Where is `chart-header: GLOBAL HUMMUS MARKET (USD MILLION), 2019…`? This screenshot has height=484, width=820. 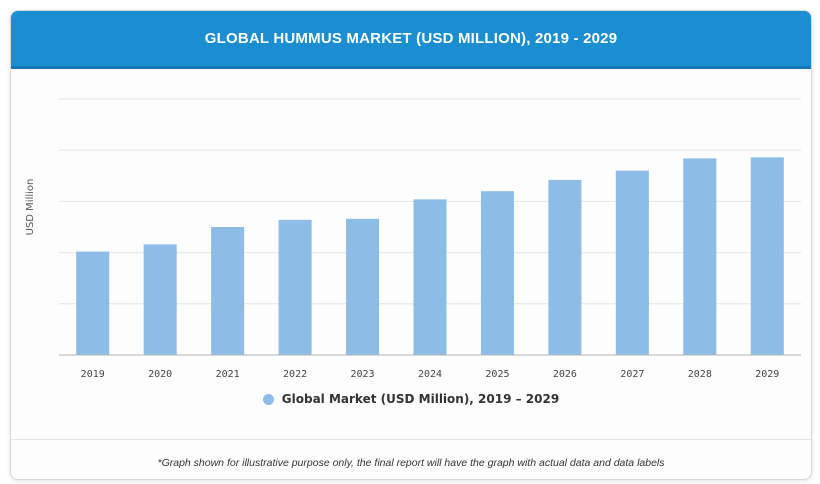 chart-header: GLOBAL HUMMUS MARKET (USD MILLION), 2019… is located at coordinates (411, 40).